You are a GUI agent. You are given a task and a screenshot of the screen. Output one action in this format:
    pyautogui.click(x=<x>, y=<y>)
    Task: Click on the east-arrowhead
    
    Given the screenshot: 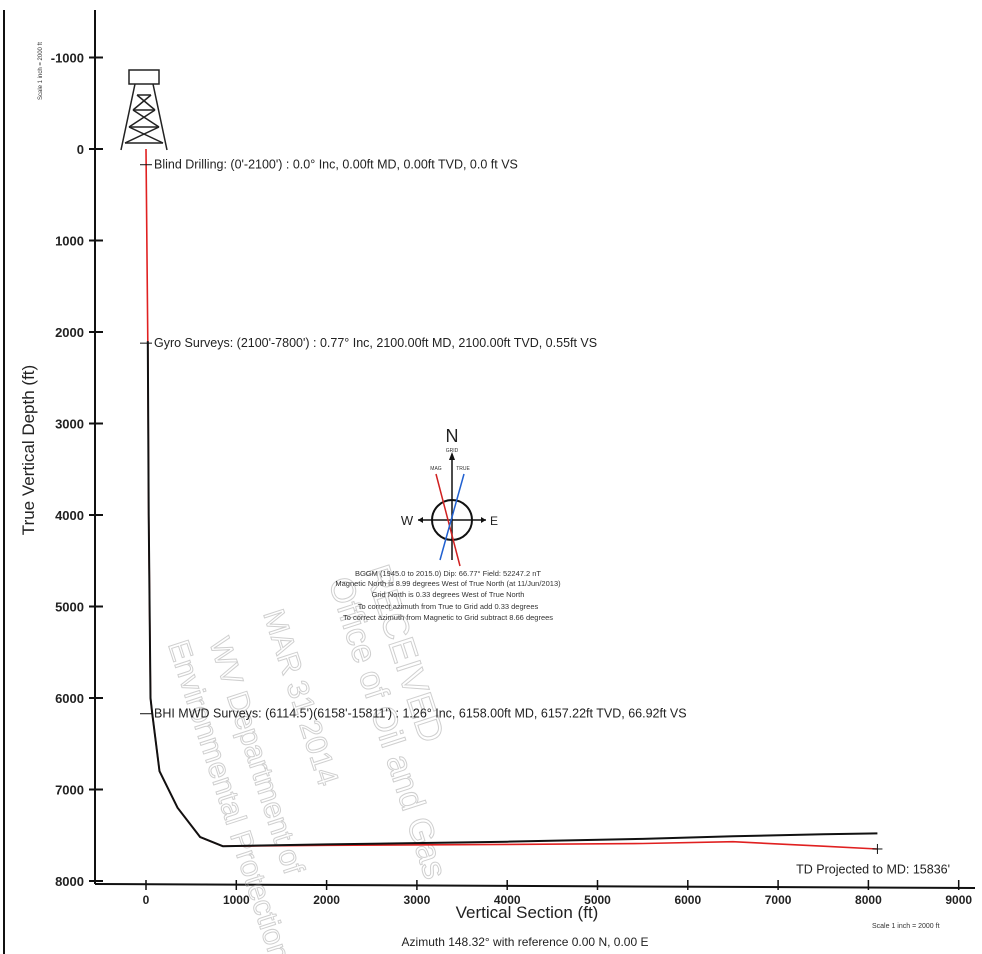 What is the action you would take?
    pyautogui.click(x=483, y=520)
    